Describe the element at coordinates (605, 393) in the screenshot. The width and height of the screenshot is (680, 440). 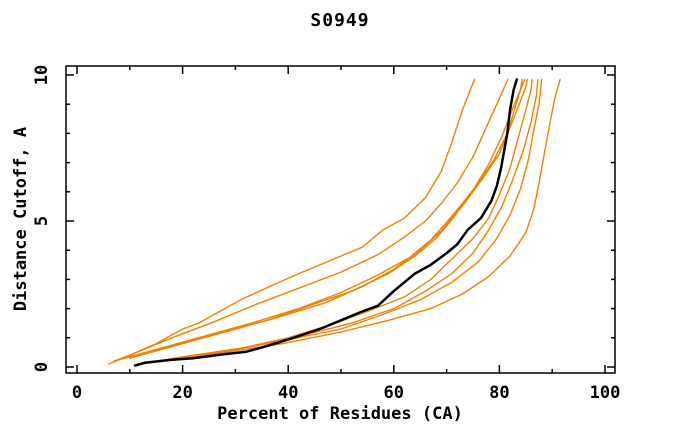
I see `x-tick-label: 100` at that location.